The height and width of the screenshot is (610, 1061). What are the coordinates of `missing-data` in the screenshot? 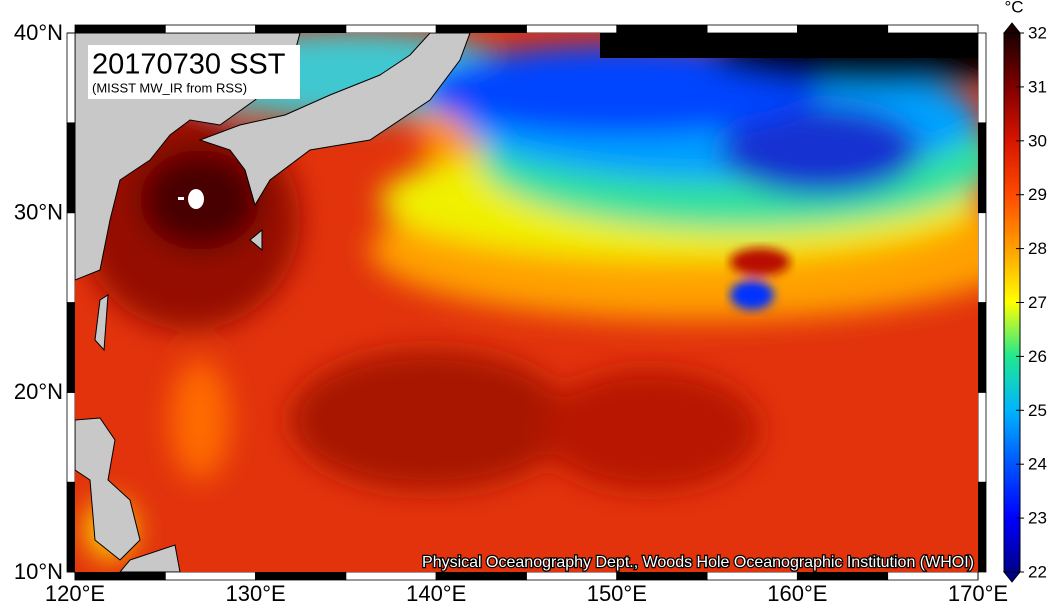 It's located at (191, 199).